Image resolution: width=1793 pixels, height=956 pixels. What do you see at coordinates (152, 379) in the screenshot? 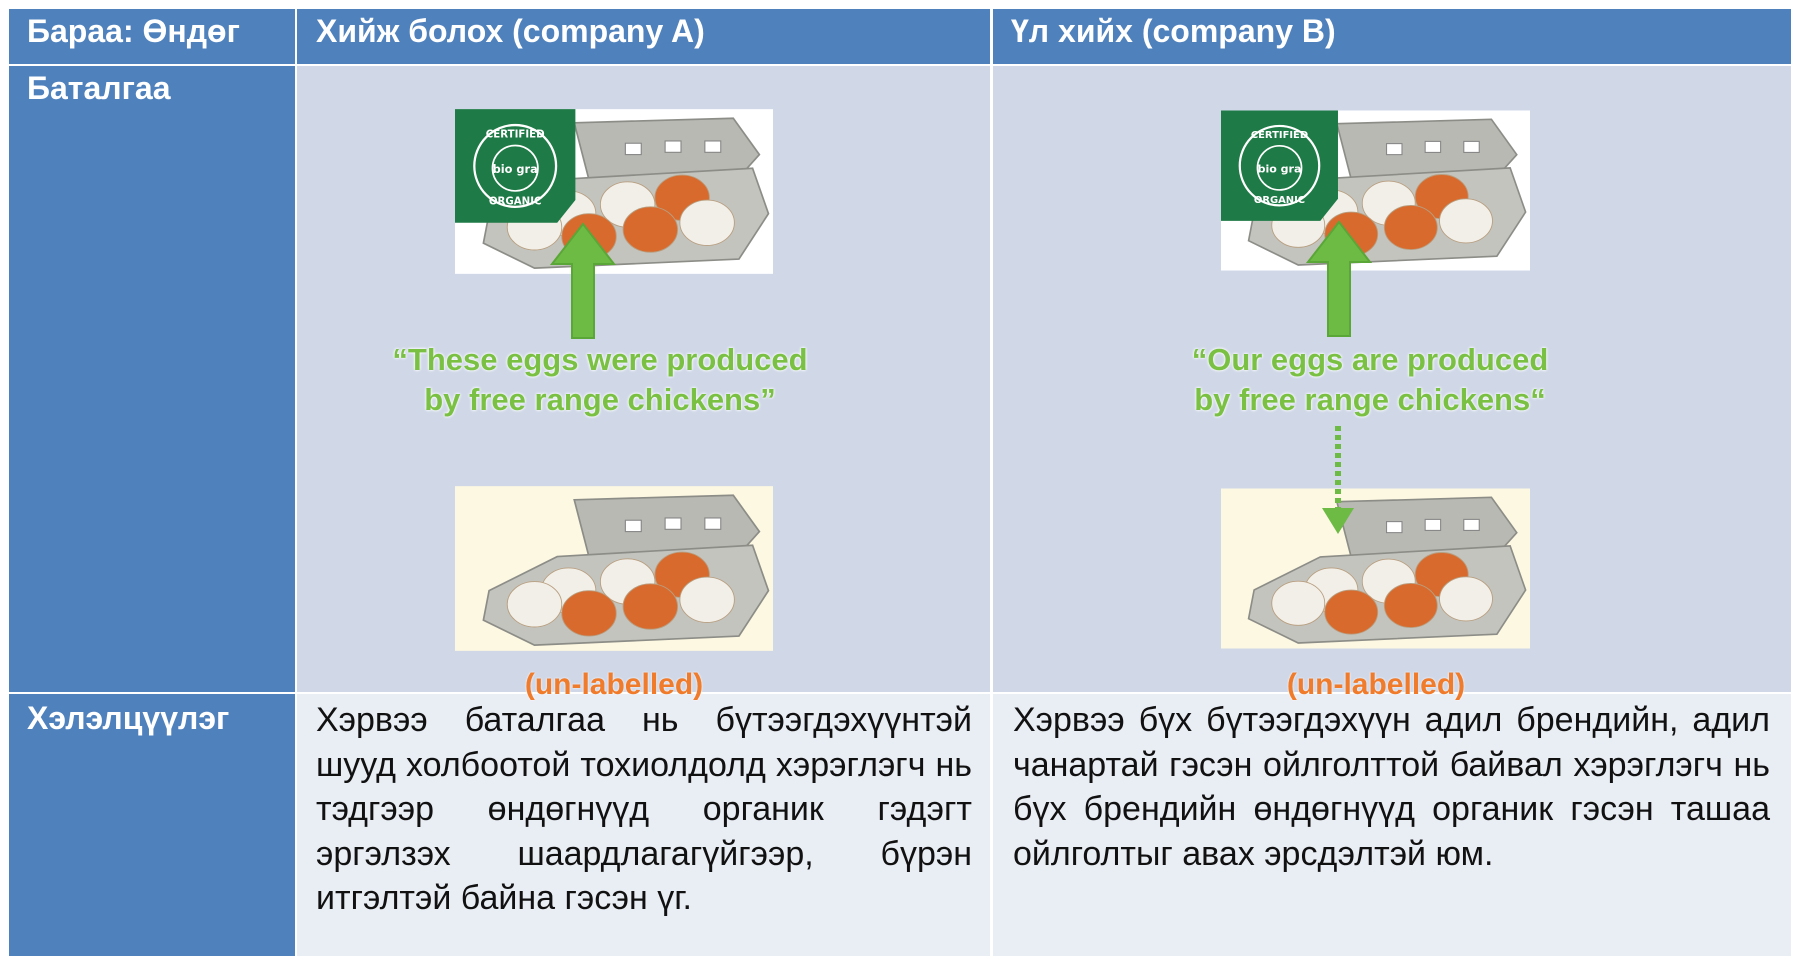
I see `row-label: Баталгаа` at bounding box center [152, 379].